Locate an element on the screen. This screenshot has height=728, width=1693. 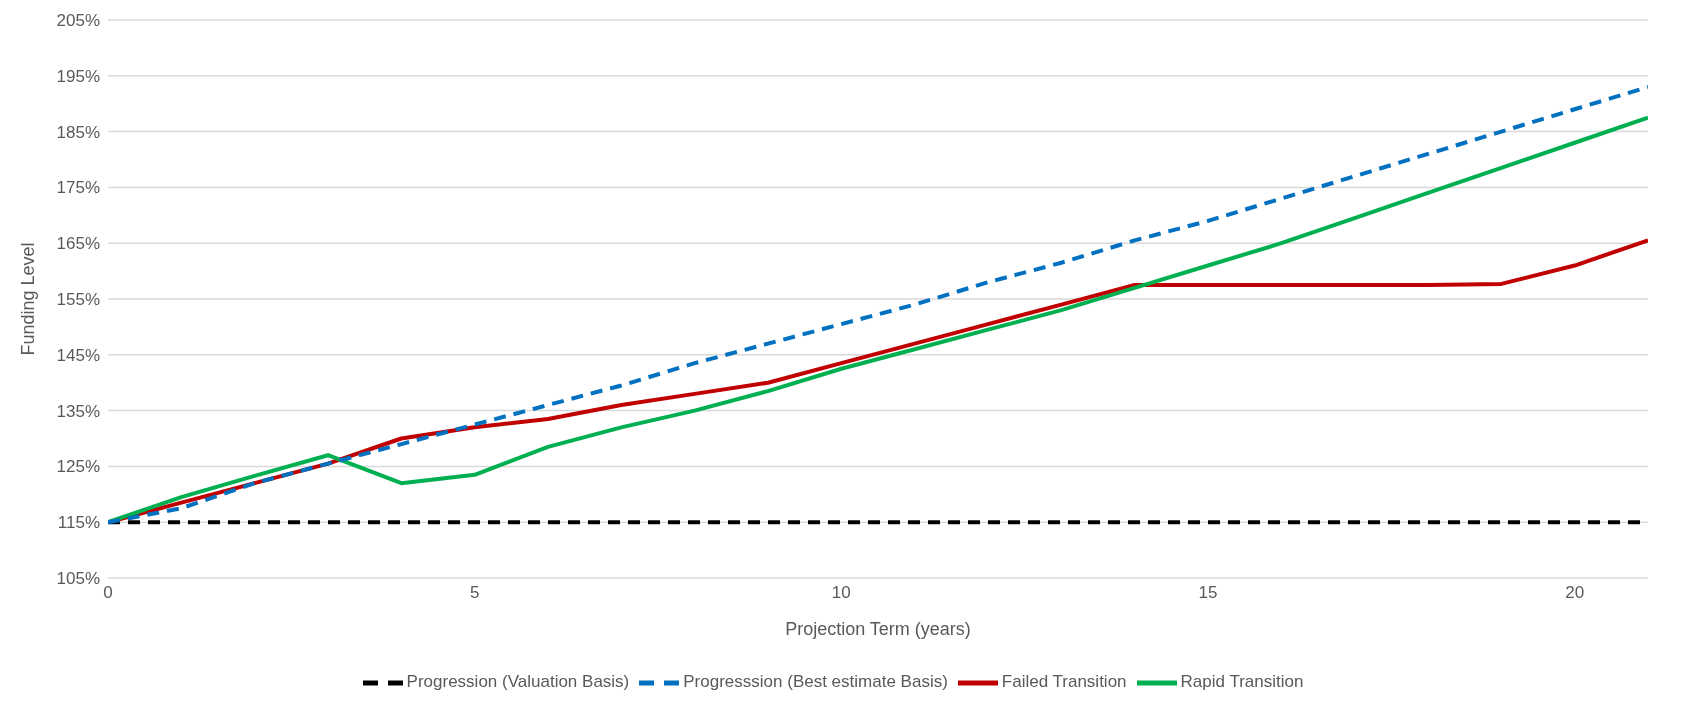
legend-label: Failed Transition is located at coordinates (1064, 682).